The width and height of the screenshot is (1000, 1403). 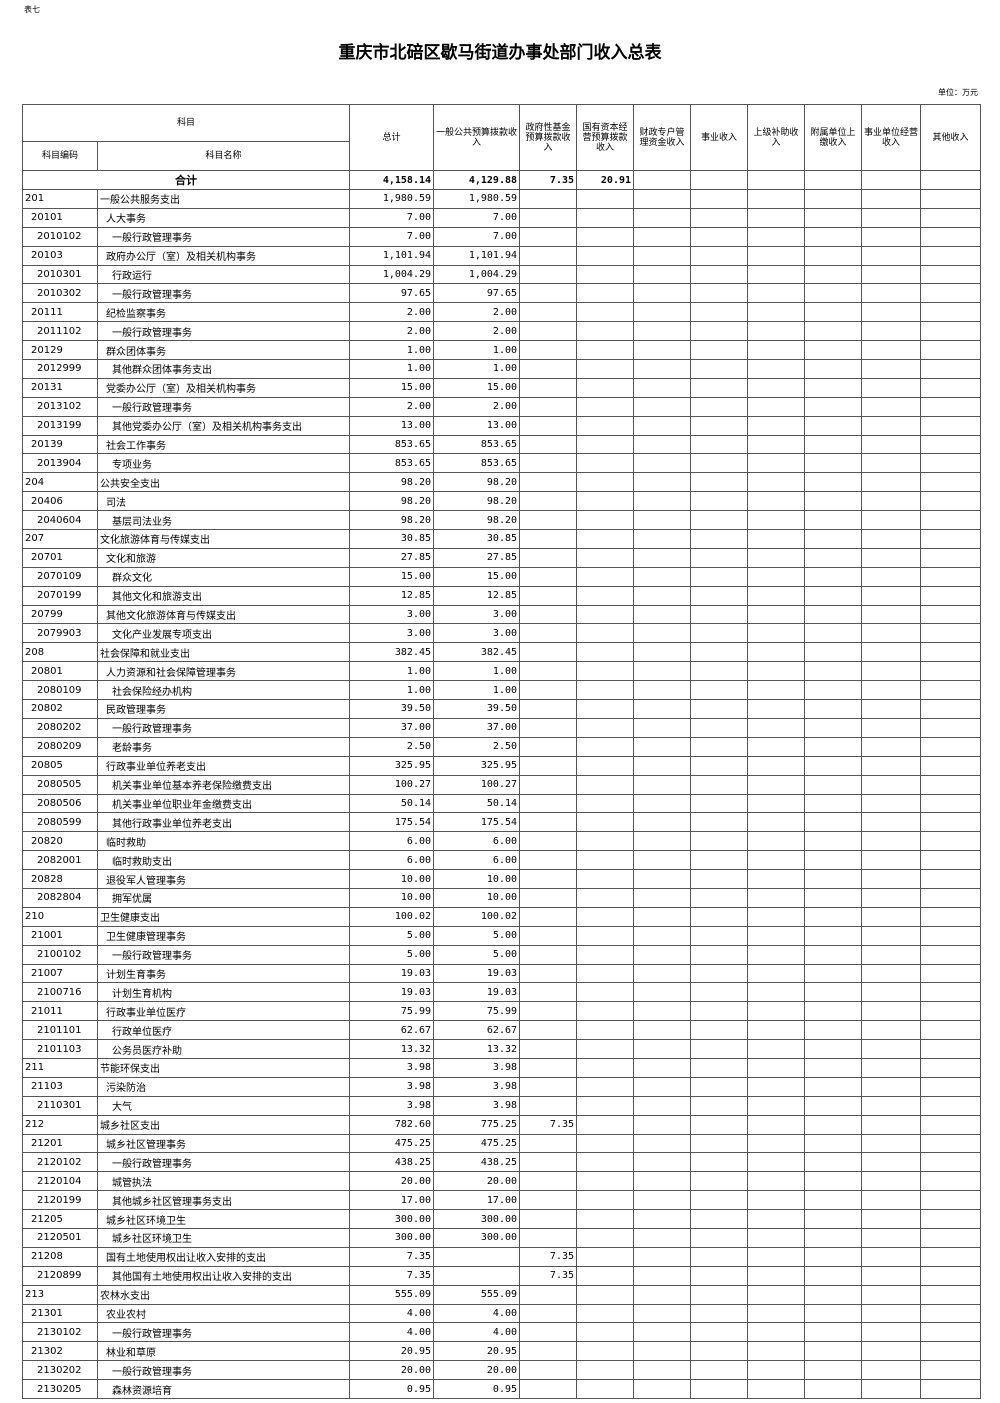 I want to click on amount-cell: 1.00, so click(x=392, y=690).